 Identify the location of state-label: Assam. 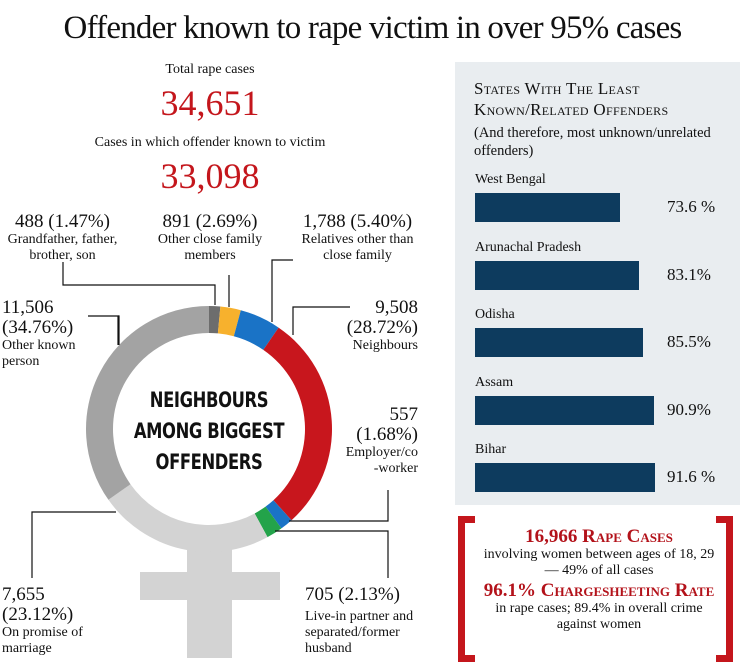
(494, 382).